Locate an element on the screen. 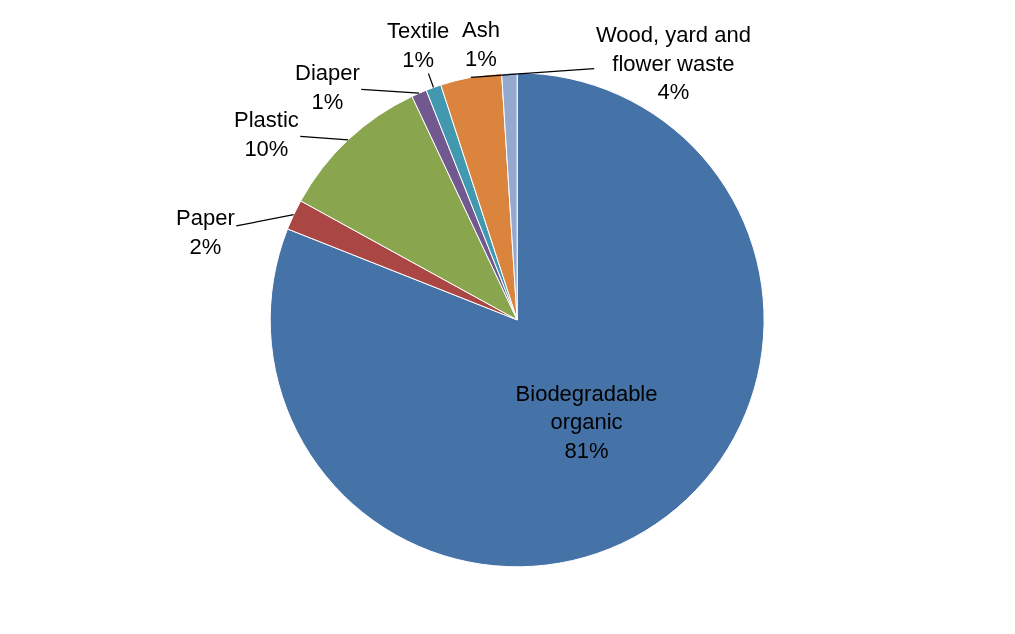 The width and height of the screenshot is (1015, 634). slice-label: Plastic is located at coordinates (266, 119).